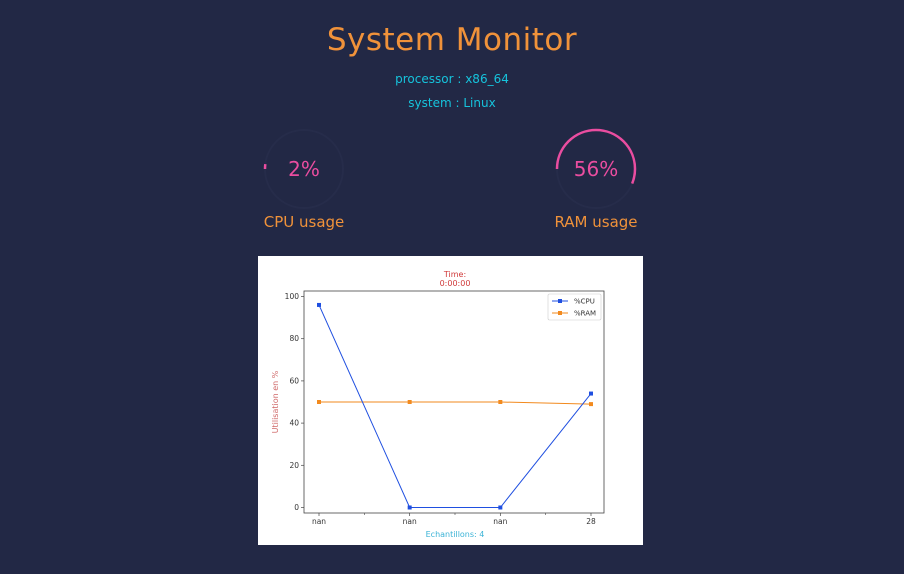  Describe the element at coordinates (455, 283) in the screenshot. I see `chart-title-line-2: 0:00:00` at that location.